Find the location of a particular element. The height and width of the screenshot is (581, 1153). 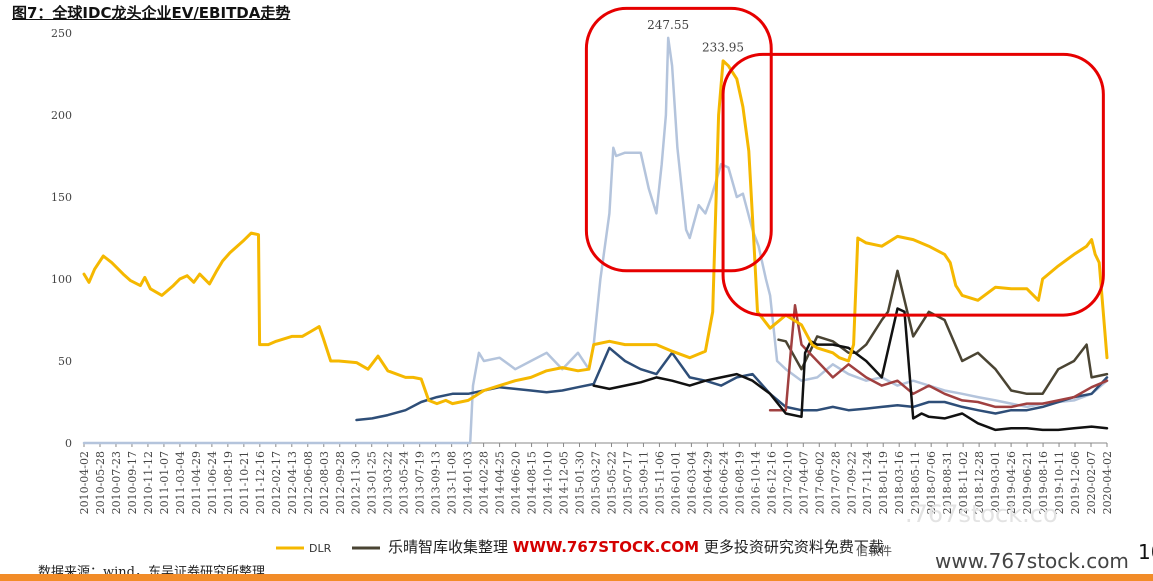

x-tick-label: 2018-07-06 is located at coordinates (931, 482).